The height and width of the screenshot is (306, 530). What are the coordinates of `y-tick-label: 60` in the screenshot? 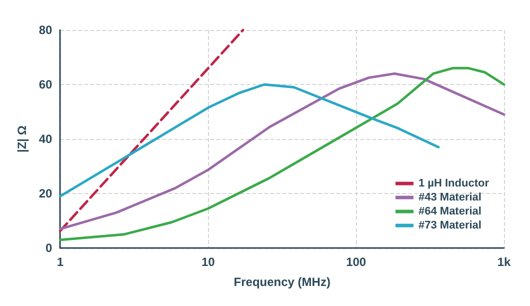 It's located at (45, 85).